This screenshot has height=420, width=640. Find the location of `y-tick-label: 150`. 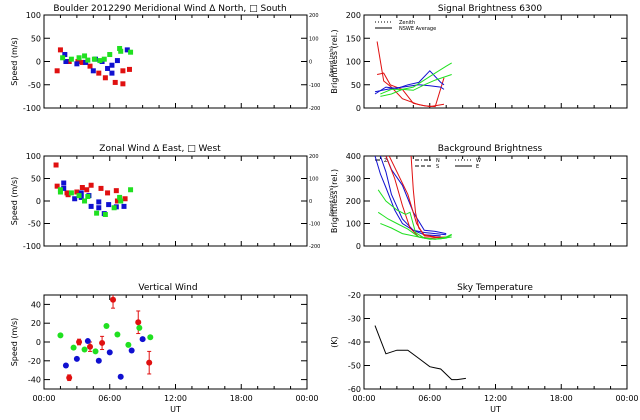

y-tick-label: 150 is located at coordinates (353, 38).